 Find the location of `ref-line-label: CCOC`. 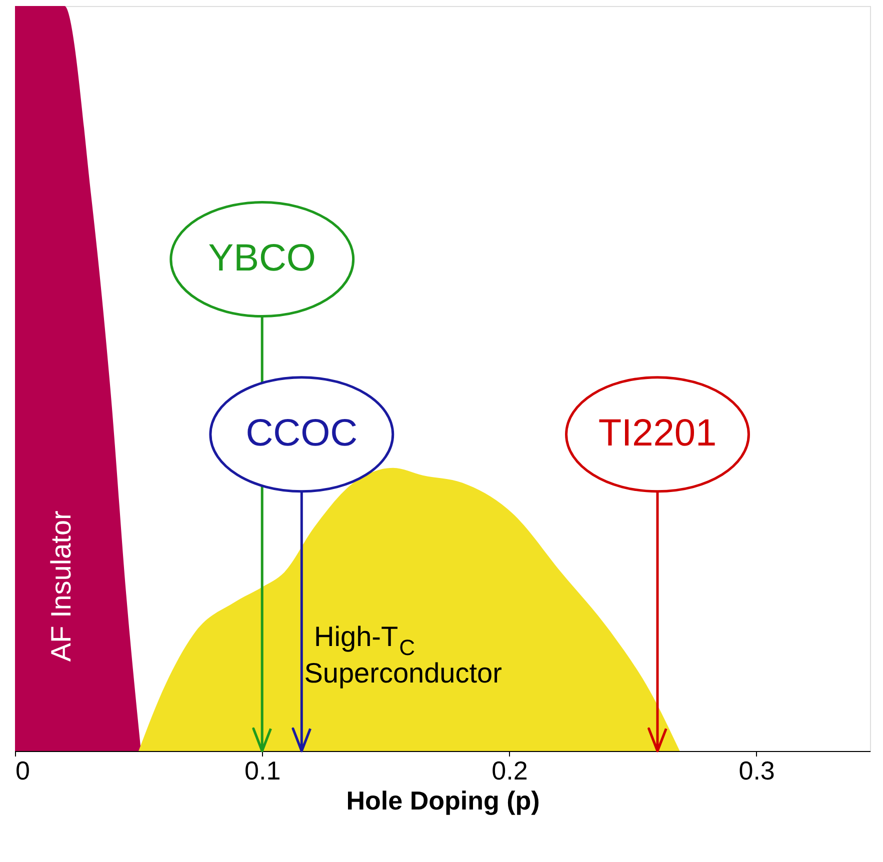

ref-line-label: CCOC is located at coordinates (302, 433).